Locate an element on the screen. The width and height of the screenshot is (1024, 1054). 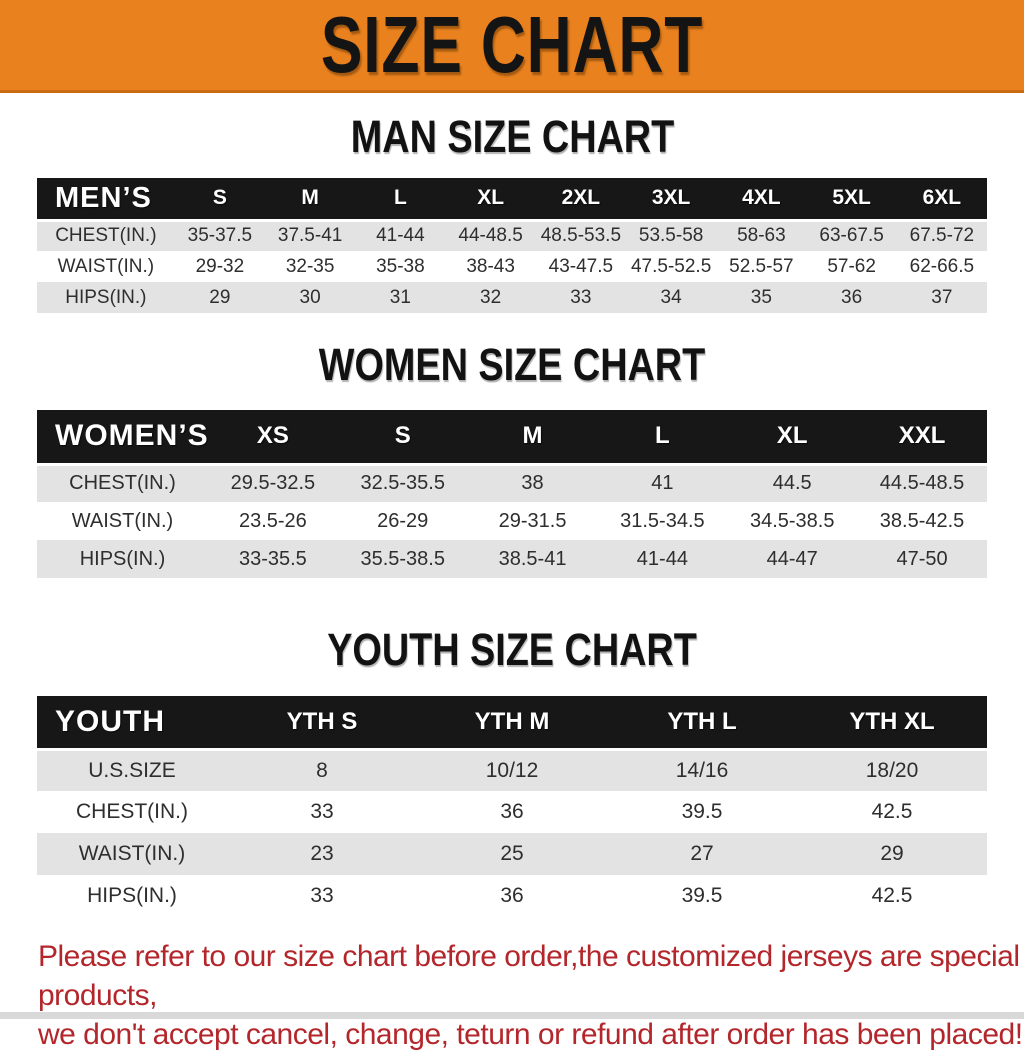
table-row: CHEST(IN.) 33 36 39.5 42.5 is located at coordinates (512, 812).